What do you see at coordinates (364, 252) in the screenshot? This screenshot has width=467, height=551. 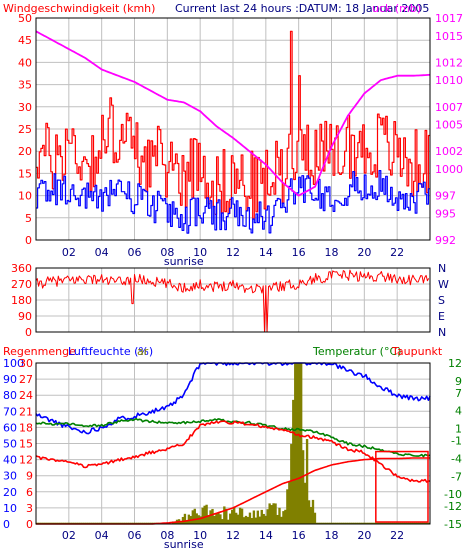 I see `x-tick-label: 20` at bounding box center [364, 252].